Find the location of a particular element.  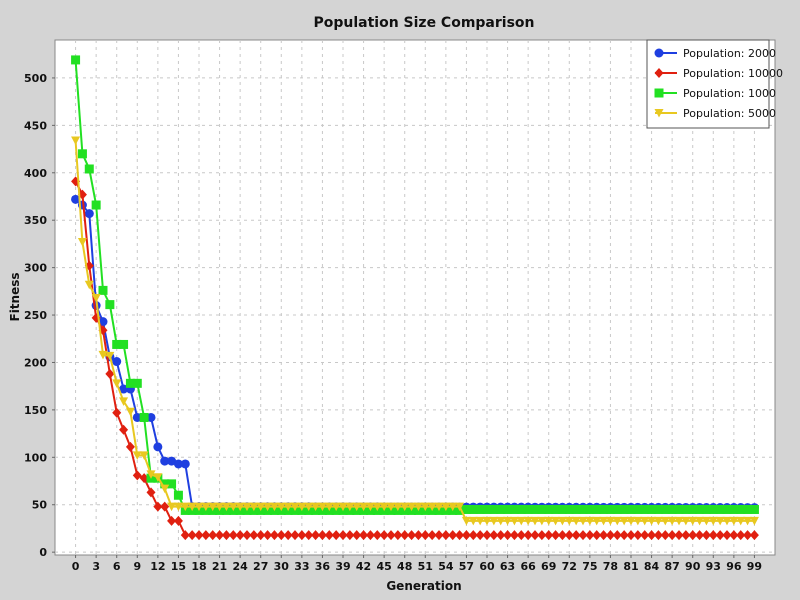

x-tick-label: 69 is located at coordinates (548, 566).